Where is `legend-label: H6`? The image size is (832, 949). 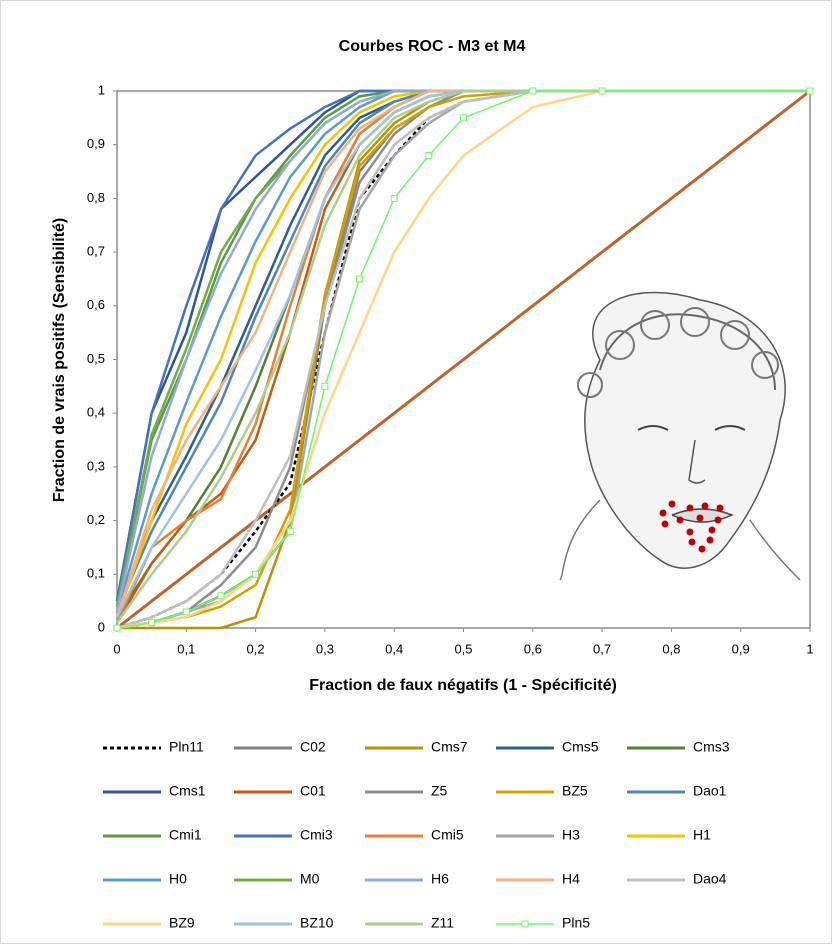
legend-label: H6 is located at coordinates (440, 879).